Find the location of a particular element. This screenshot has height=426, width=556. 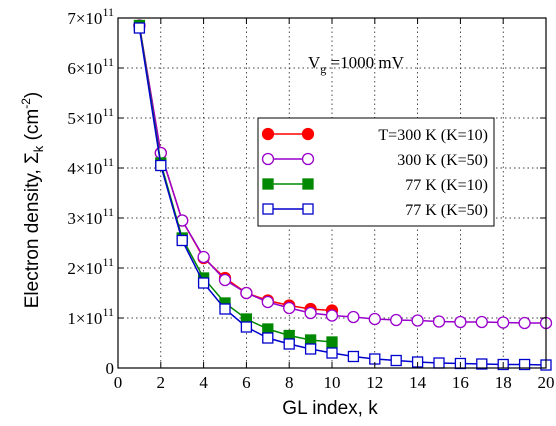

legend-label: 77 K (K=50) is located at coordinates (446, 210).